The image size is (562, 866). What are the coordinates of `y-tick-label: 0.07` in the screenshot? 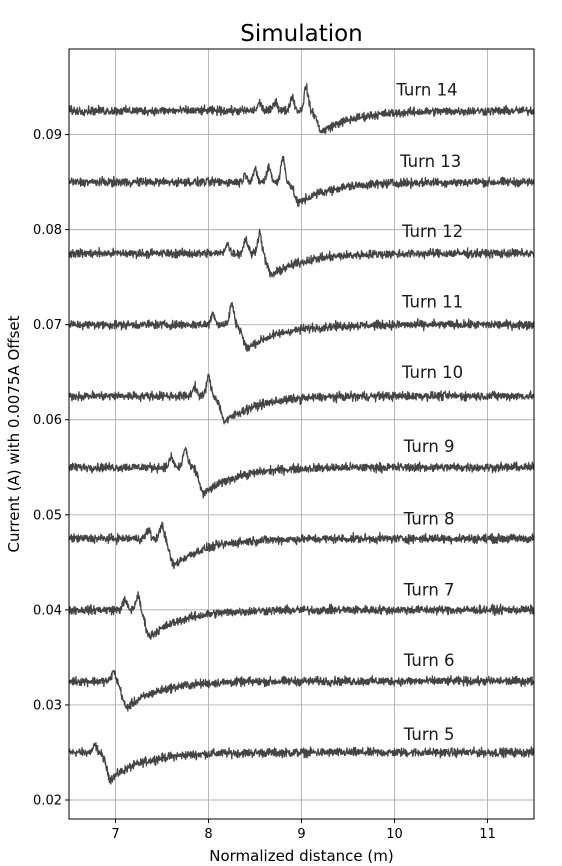 It's located at (47, 325).